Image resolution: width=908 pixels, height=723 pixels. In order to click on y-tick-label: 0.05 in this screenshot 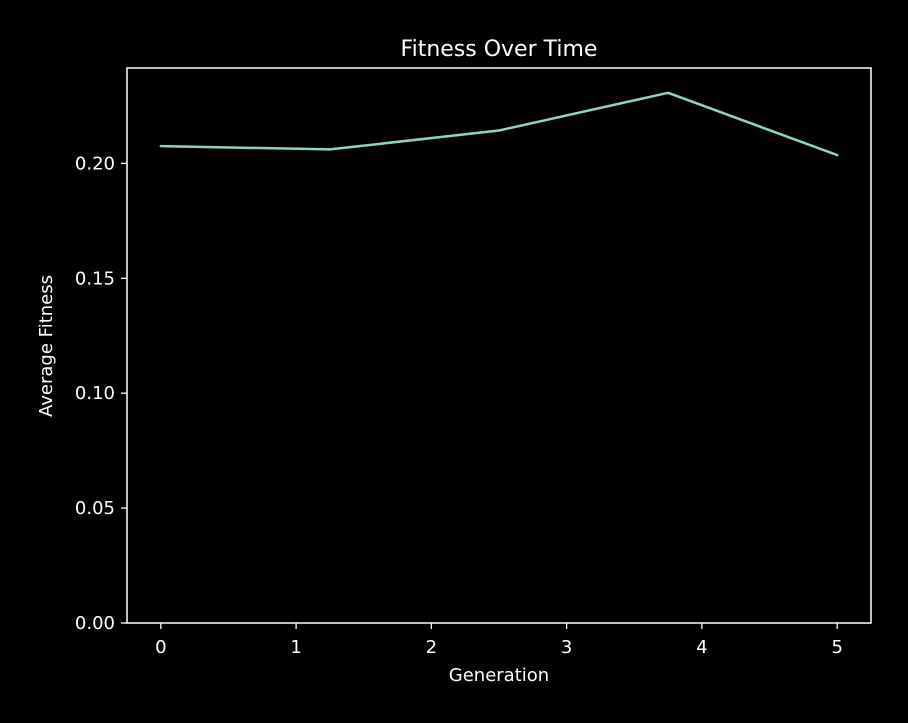, I will do `click(95, 508)`.